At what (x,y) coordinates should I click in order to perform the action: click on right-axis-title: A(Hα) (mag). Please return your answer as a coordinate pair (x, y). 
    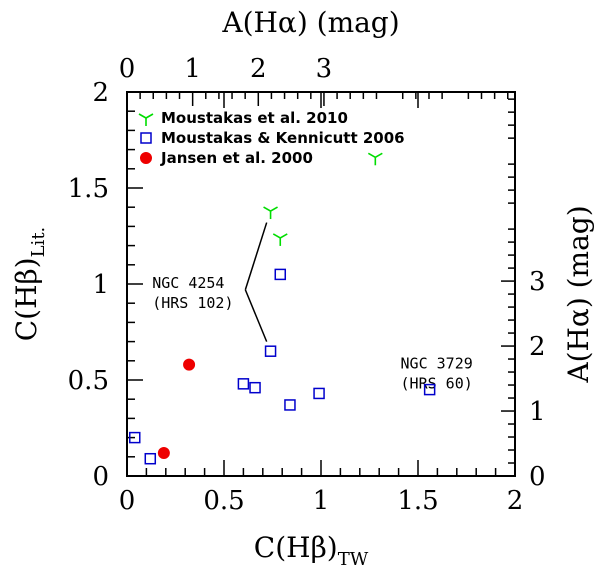
    Looking at the image, I should click on (578, 294).